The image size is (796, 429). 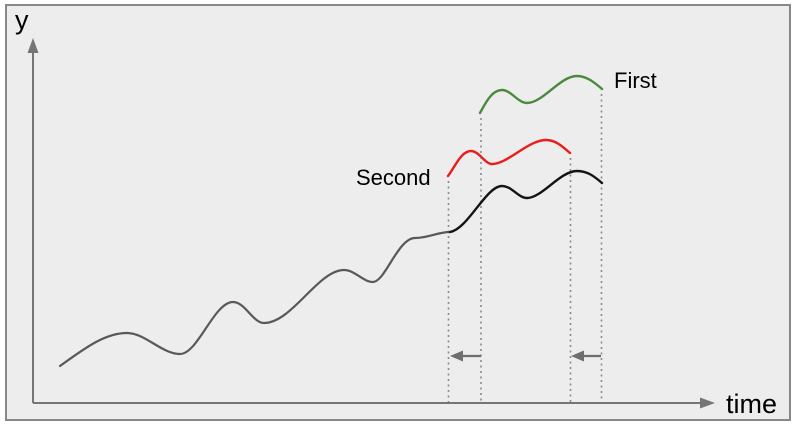 What do you see at coordinates (22, 20) in the screenshot?
I see `y-axis-label: y` at bounding box center [22, 20].